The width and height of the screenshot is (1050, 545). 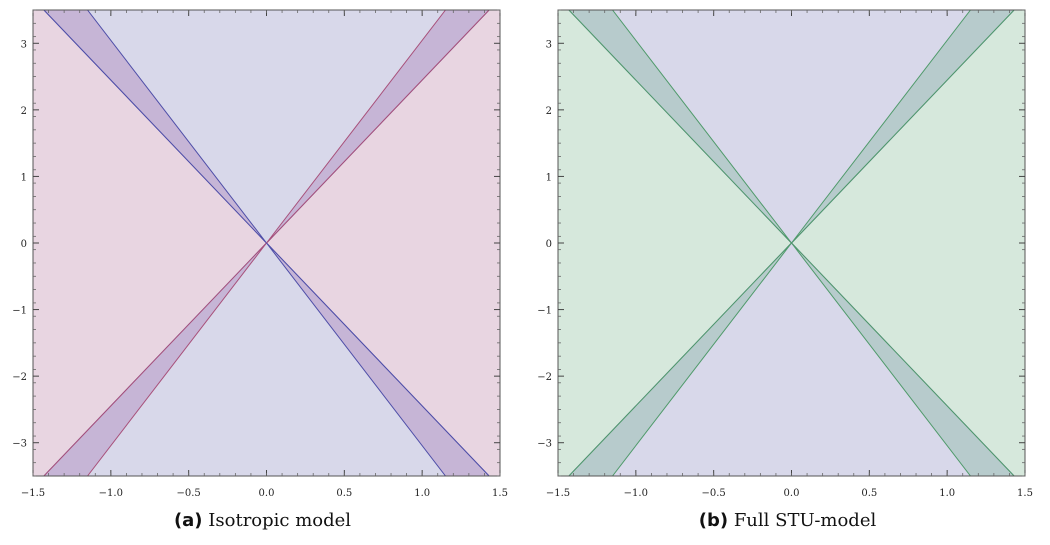 I want to click on caption-b: (b) Full STU-model, so click(x=787, y=520).